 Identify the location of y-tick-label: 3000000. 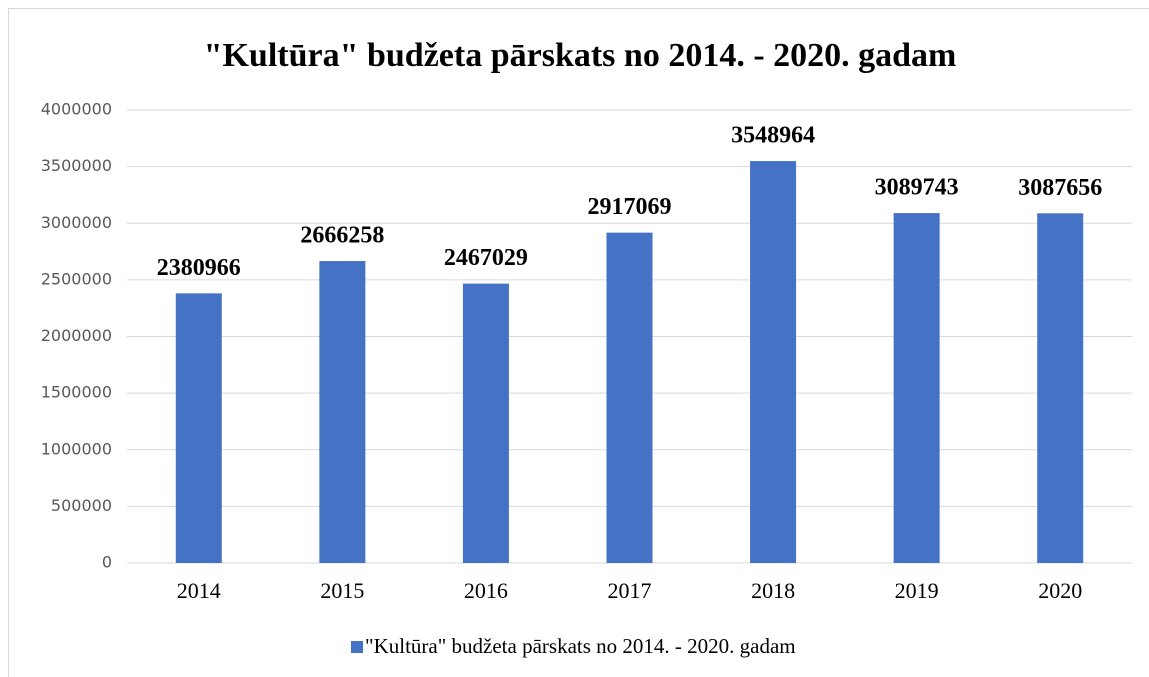
(76, 222).